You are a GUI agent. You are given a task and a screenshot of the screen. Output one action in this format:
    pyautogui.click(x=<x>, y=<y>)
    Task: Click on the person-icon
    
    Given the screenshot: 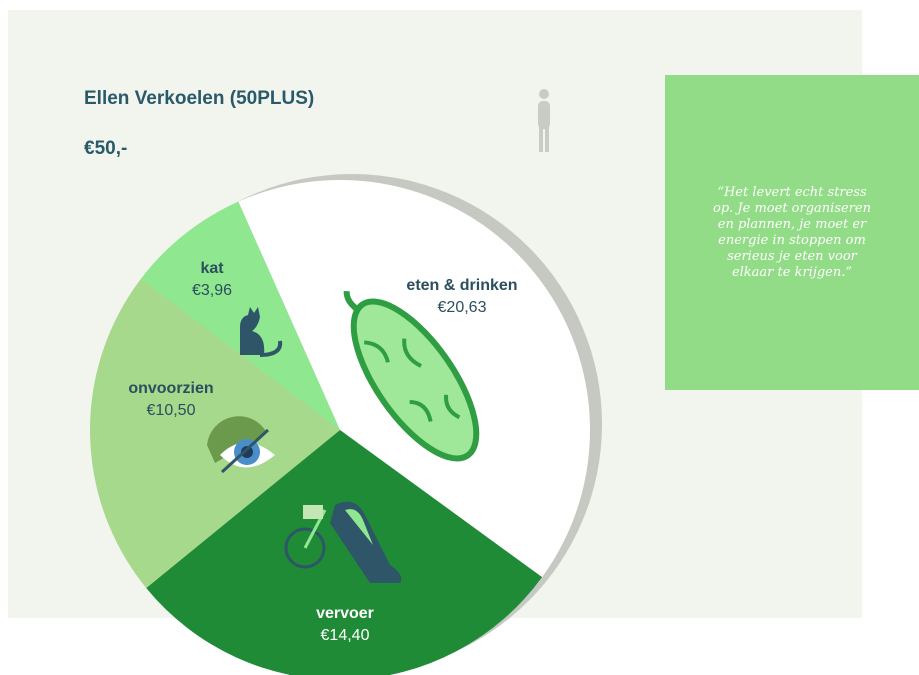 What is the action you would take?
    pyautogui.click(x=544, y=120)
    